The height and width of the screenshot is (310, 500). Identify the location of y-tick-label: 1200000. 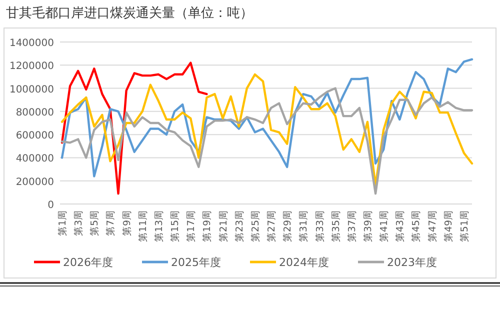
(31, 66).